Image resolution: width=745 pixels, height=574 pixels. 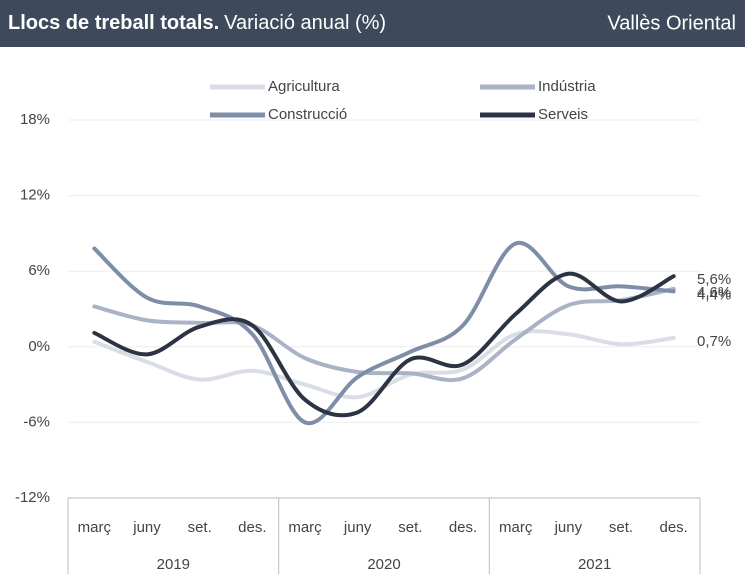 I want to click on year-label: 2021, so click(x=594, y=564).